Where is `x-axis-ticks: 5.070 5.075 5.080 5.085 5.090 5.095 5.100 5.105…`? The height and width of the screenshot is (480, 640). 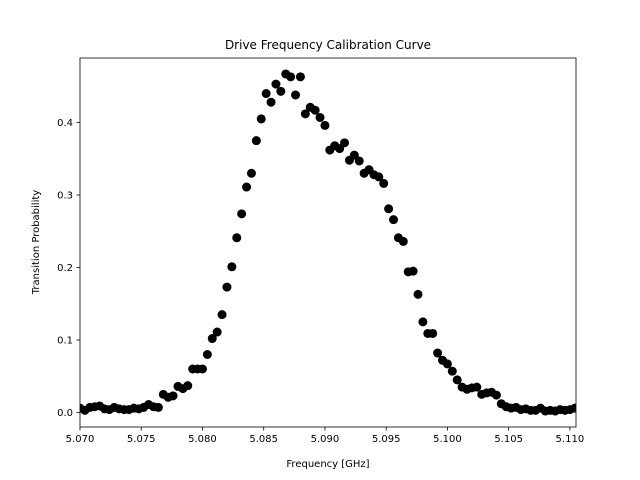 x-axis-ticks: 5.070 5.075 5.080 5.085 5.090 5.095 5.100 5.105… is located at coordinates (325, 436).